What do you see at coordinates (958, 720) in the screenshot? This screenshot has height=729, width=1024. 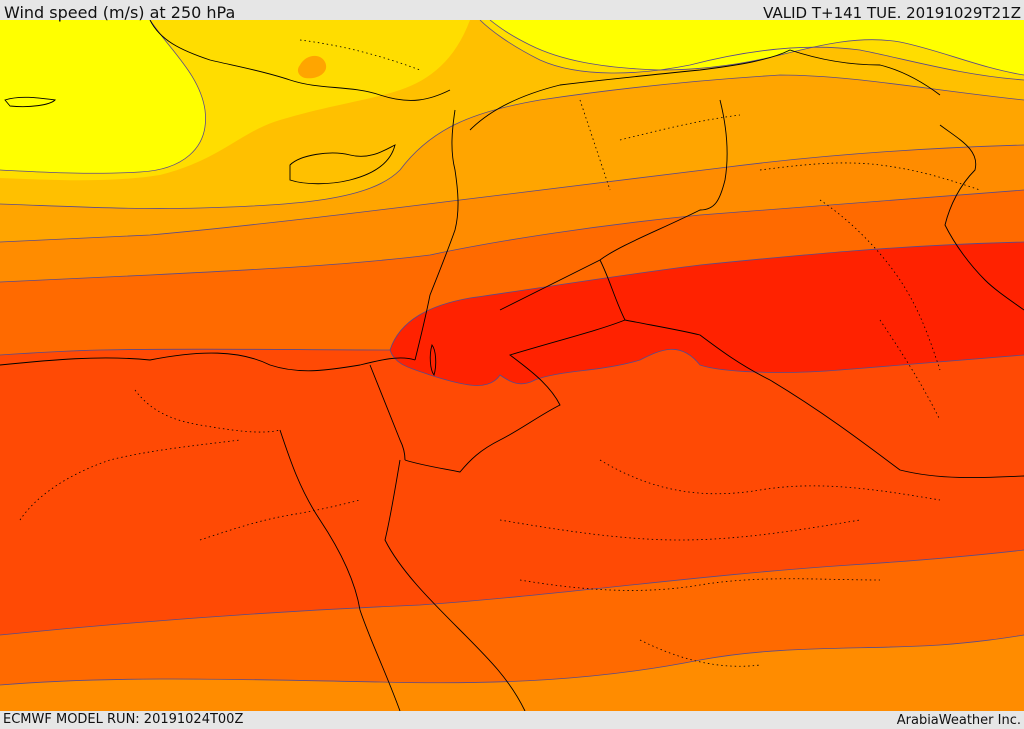 I see `credit: ArabiaWeather Inc.` at bounding box center [958, 720].